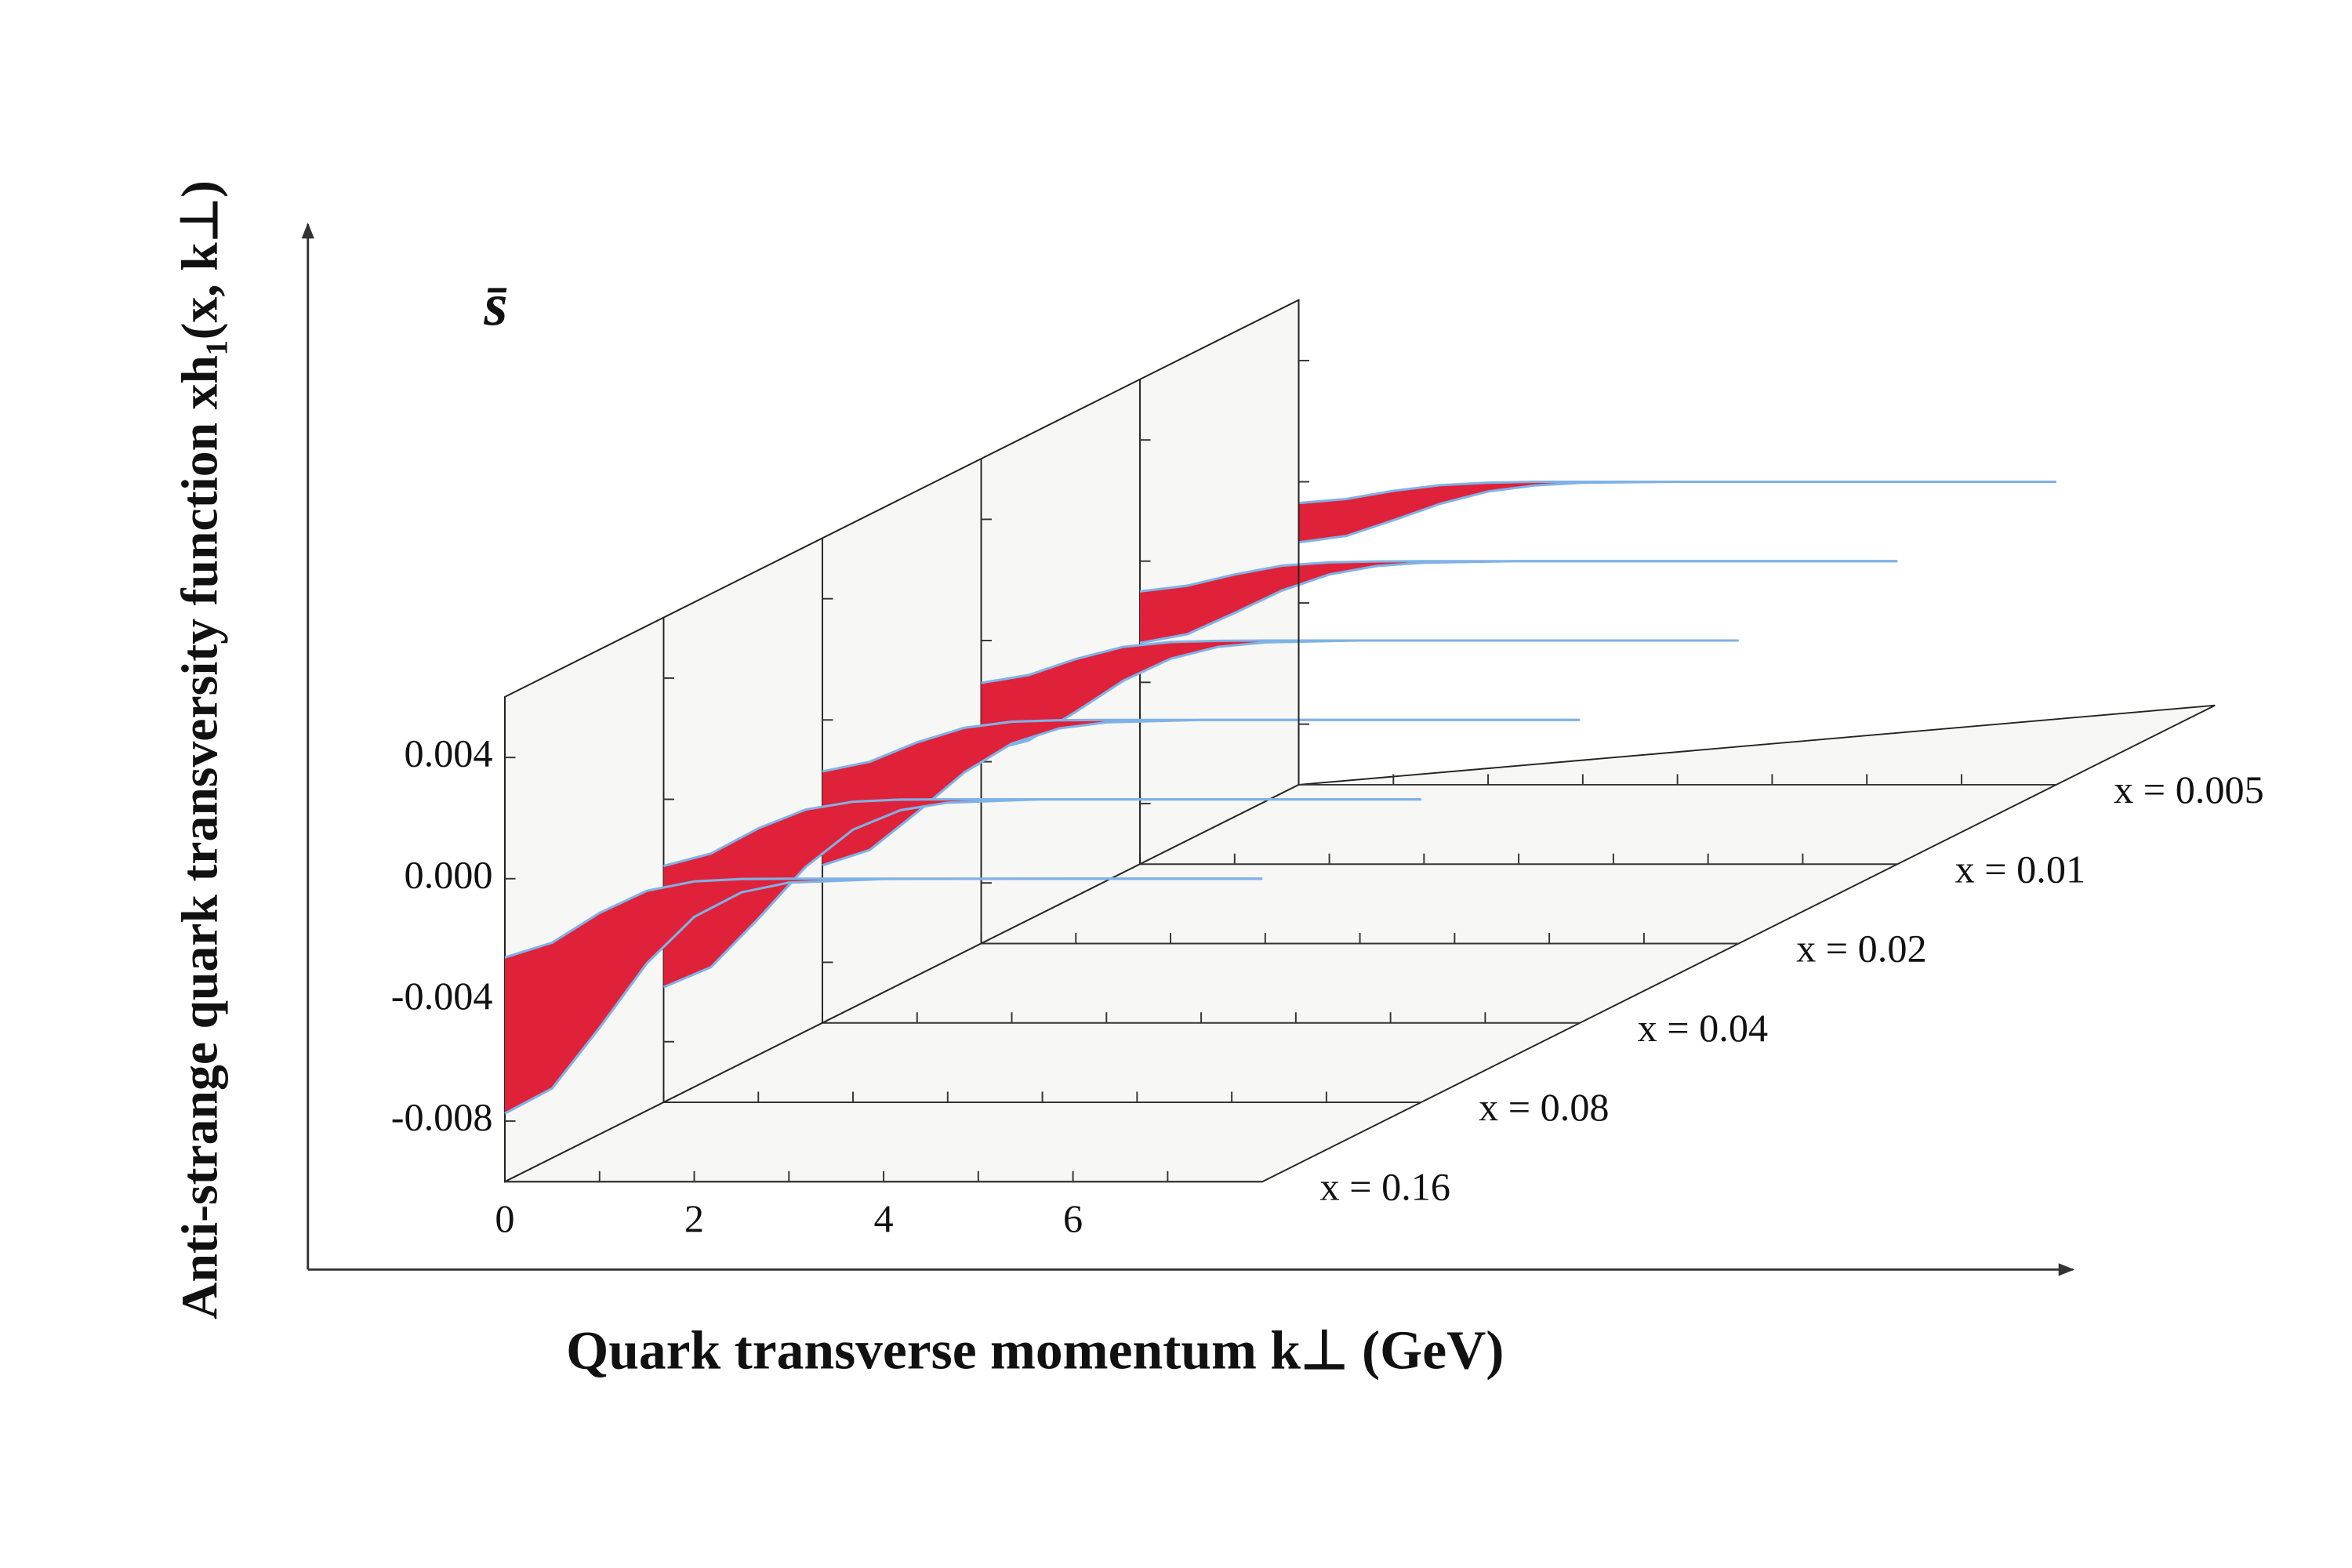 The width and height of the screenshot is (2352, 1568). I want to click on x-tick-label: 6, so click(1073, 1218).